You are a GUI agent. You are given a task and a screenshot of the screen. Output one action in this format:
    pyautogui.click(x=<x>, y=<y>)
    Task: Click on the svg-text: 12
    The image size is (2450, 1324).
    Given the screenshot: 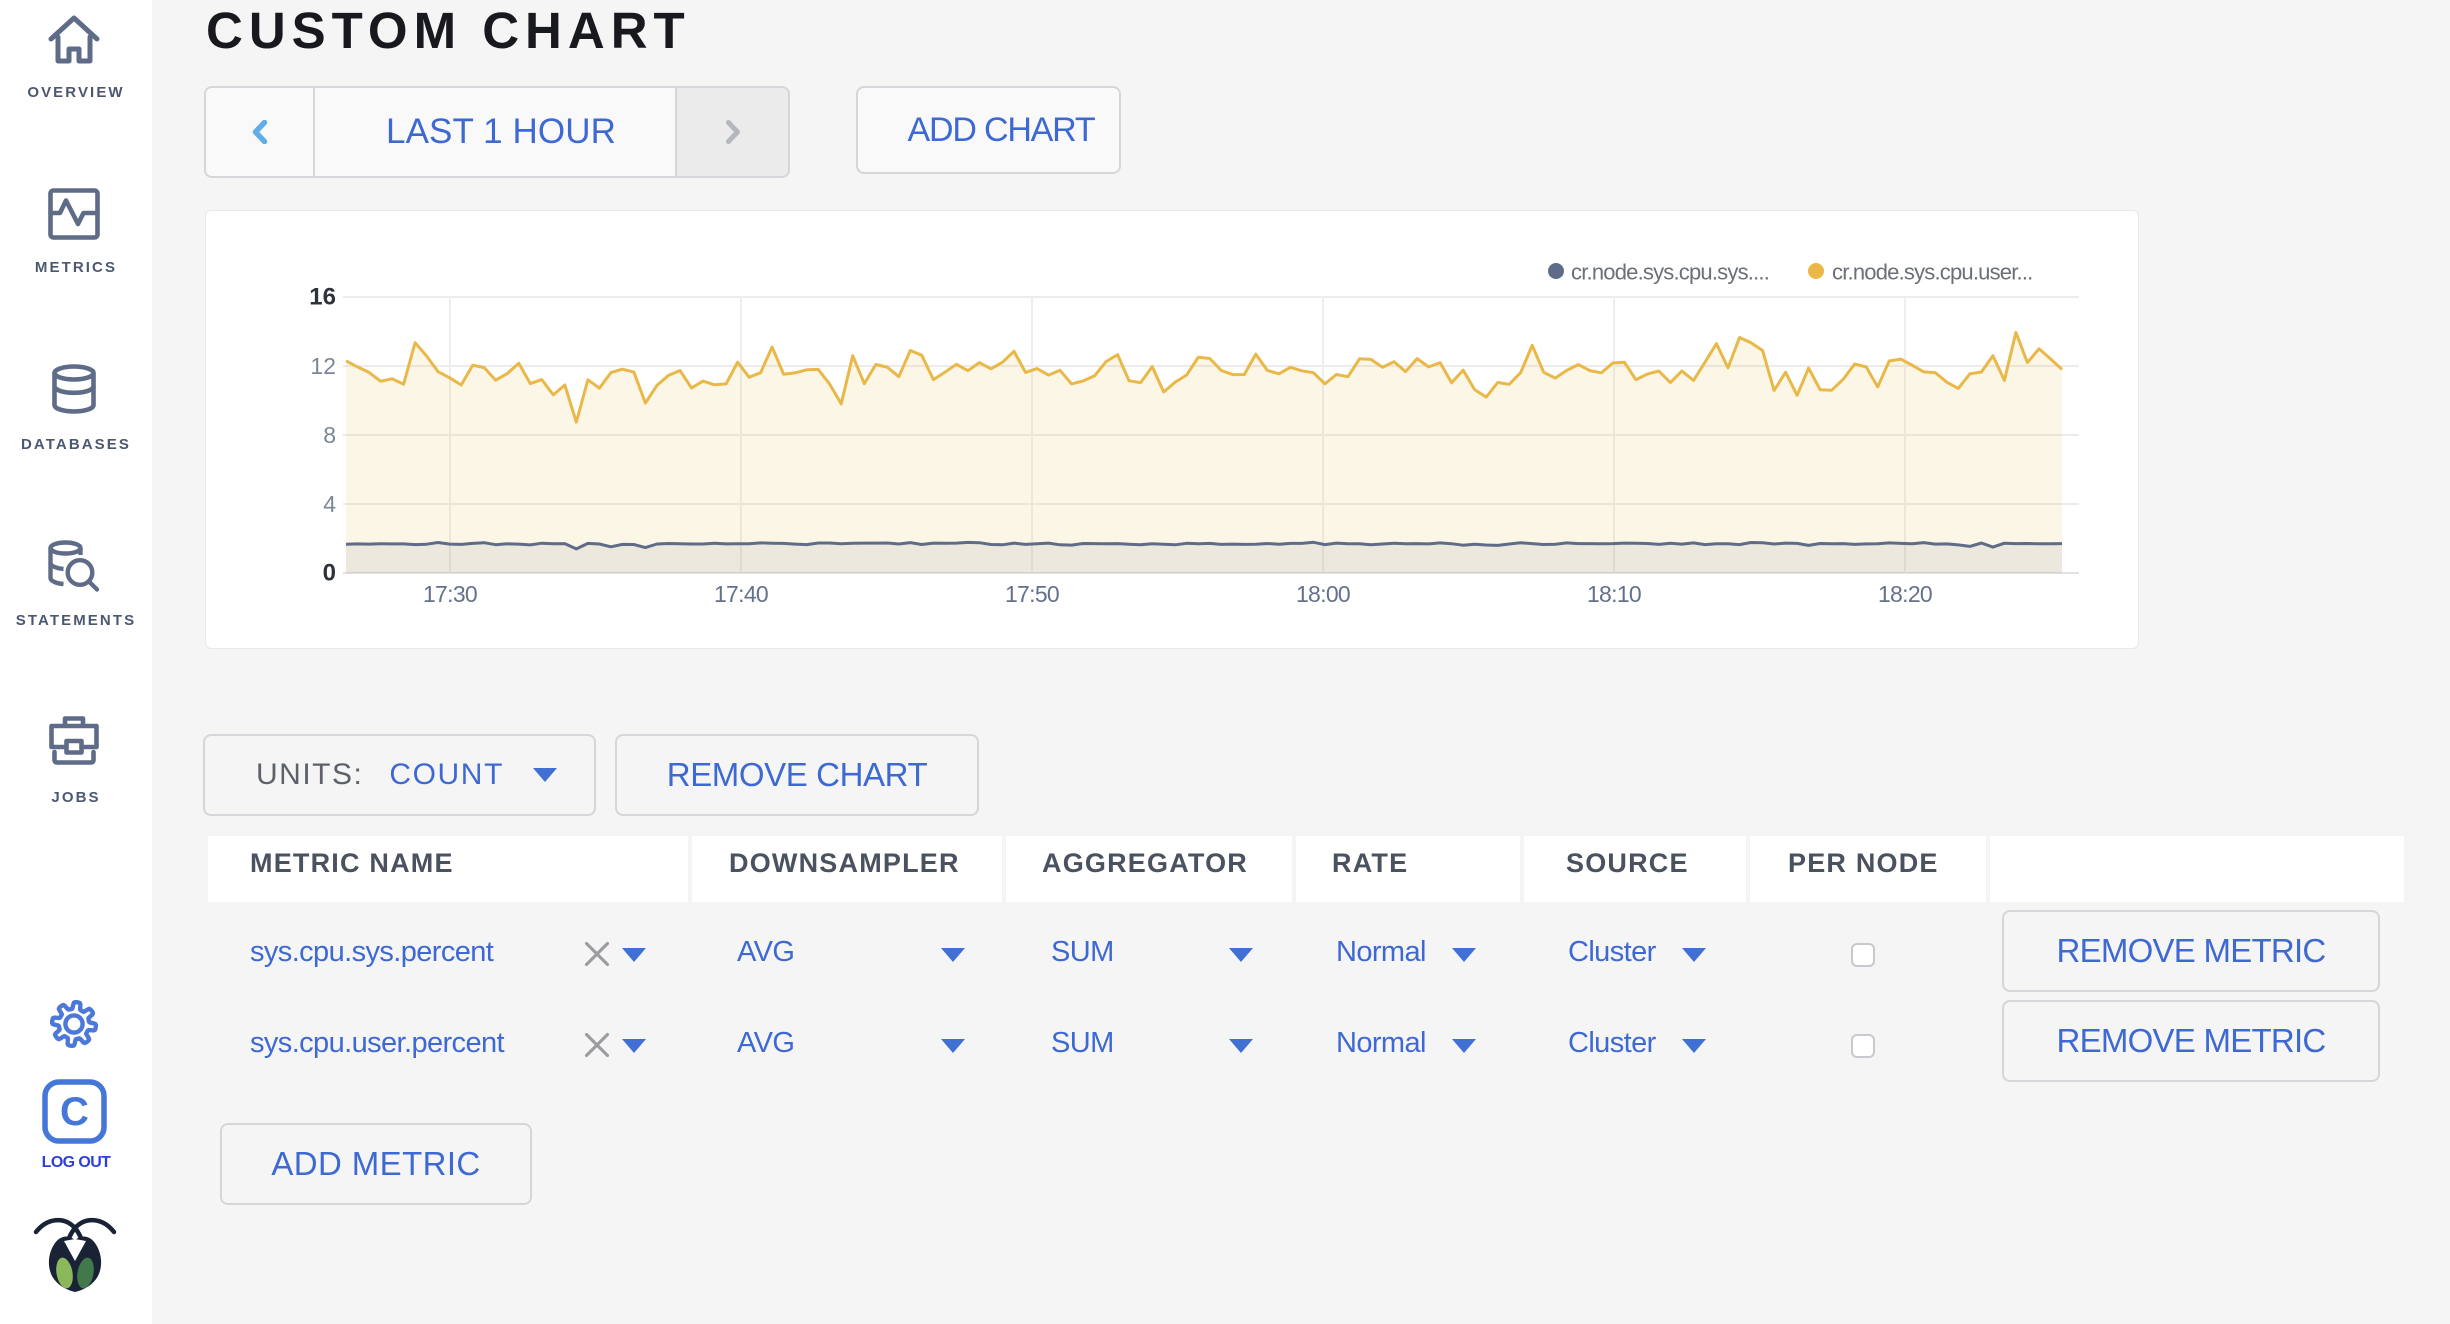 What is the action you would take?
    pyautogui.click(x=323, y=366)
    